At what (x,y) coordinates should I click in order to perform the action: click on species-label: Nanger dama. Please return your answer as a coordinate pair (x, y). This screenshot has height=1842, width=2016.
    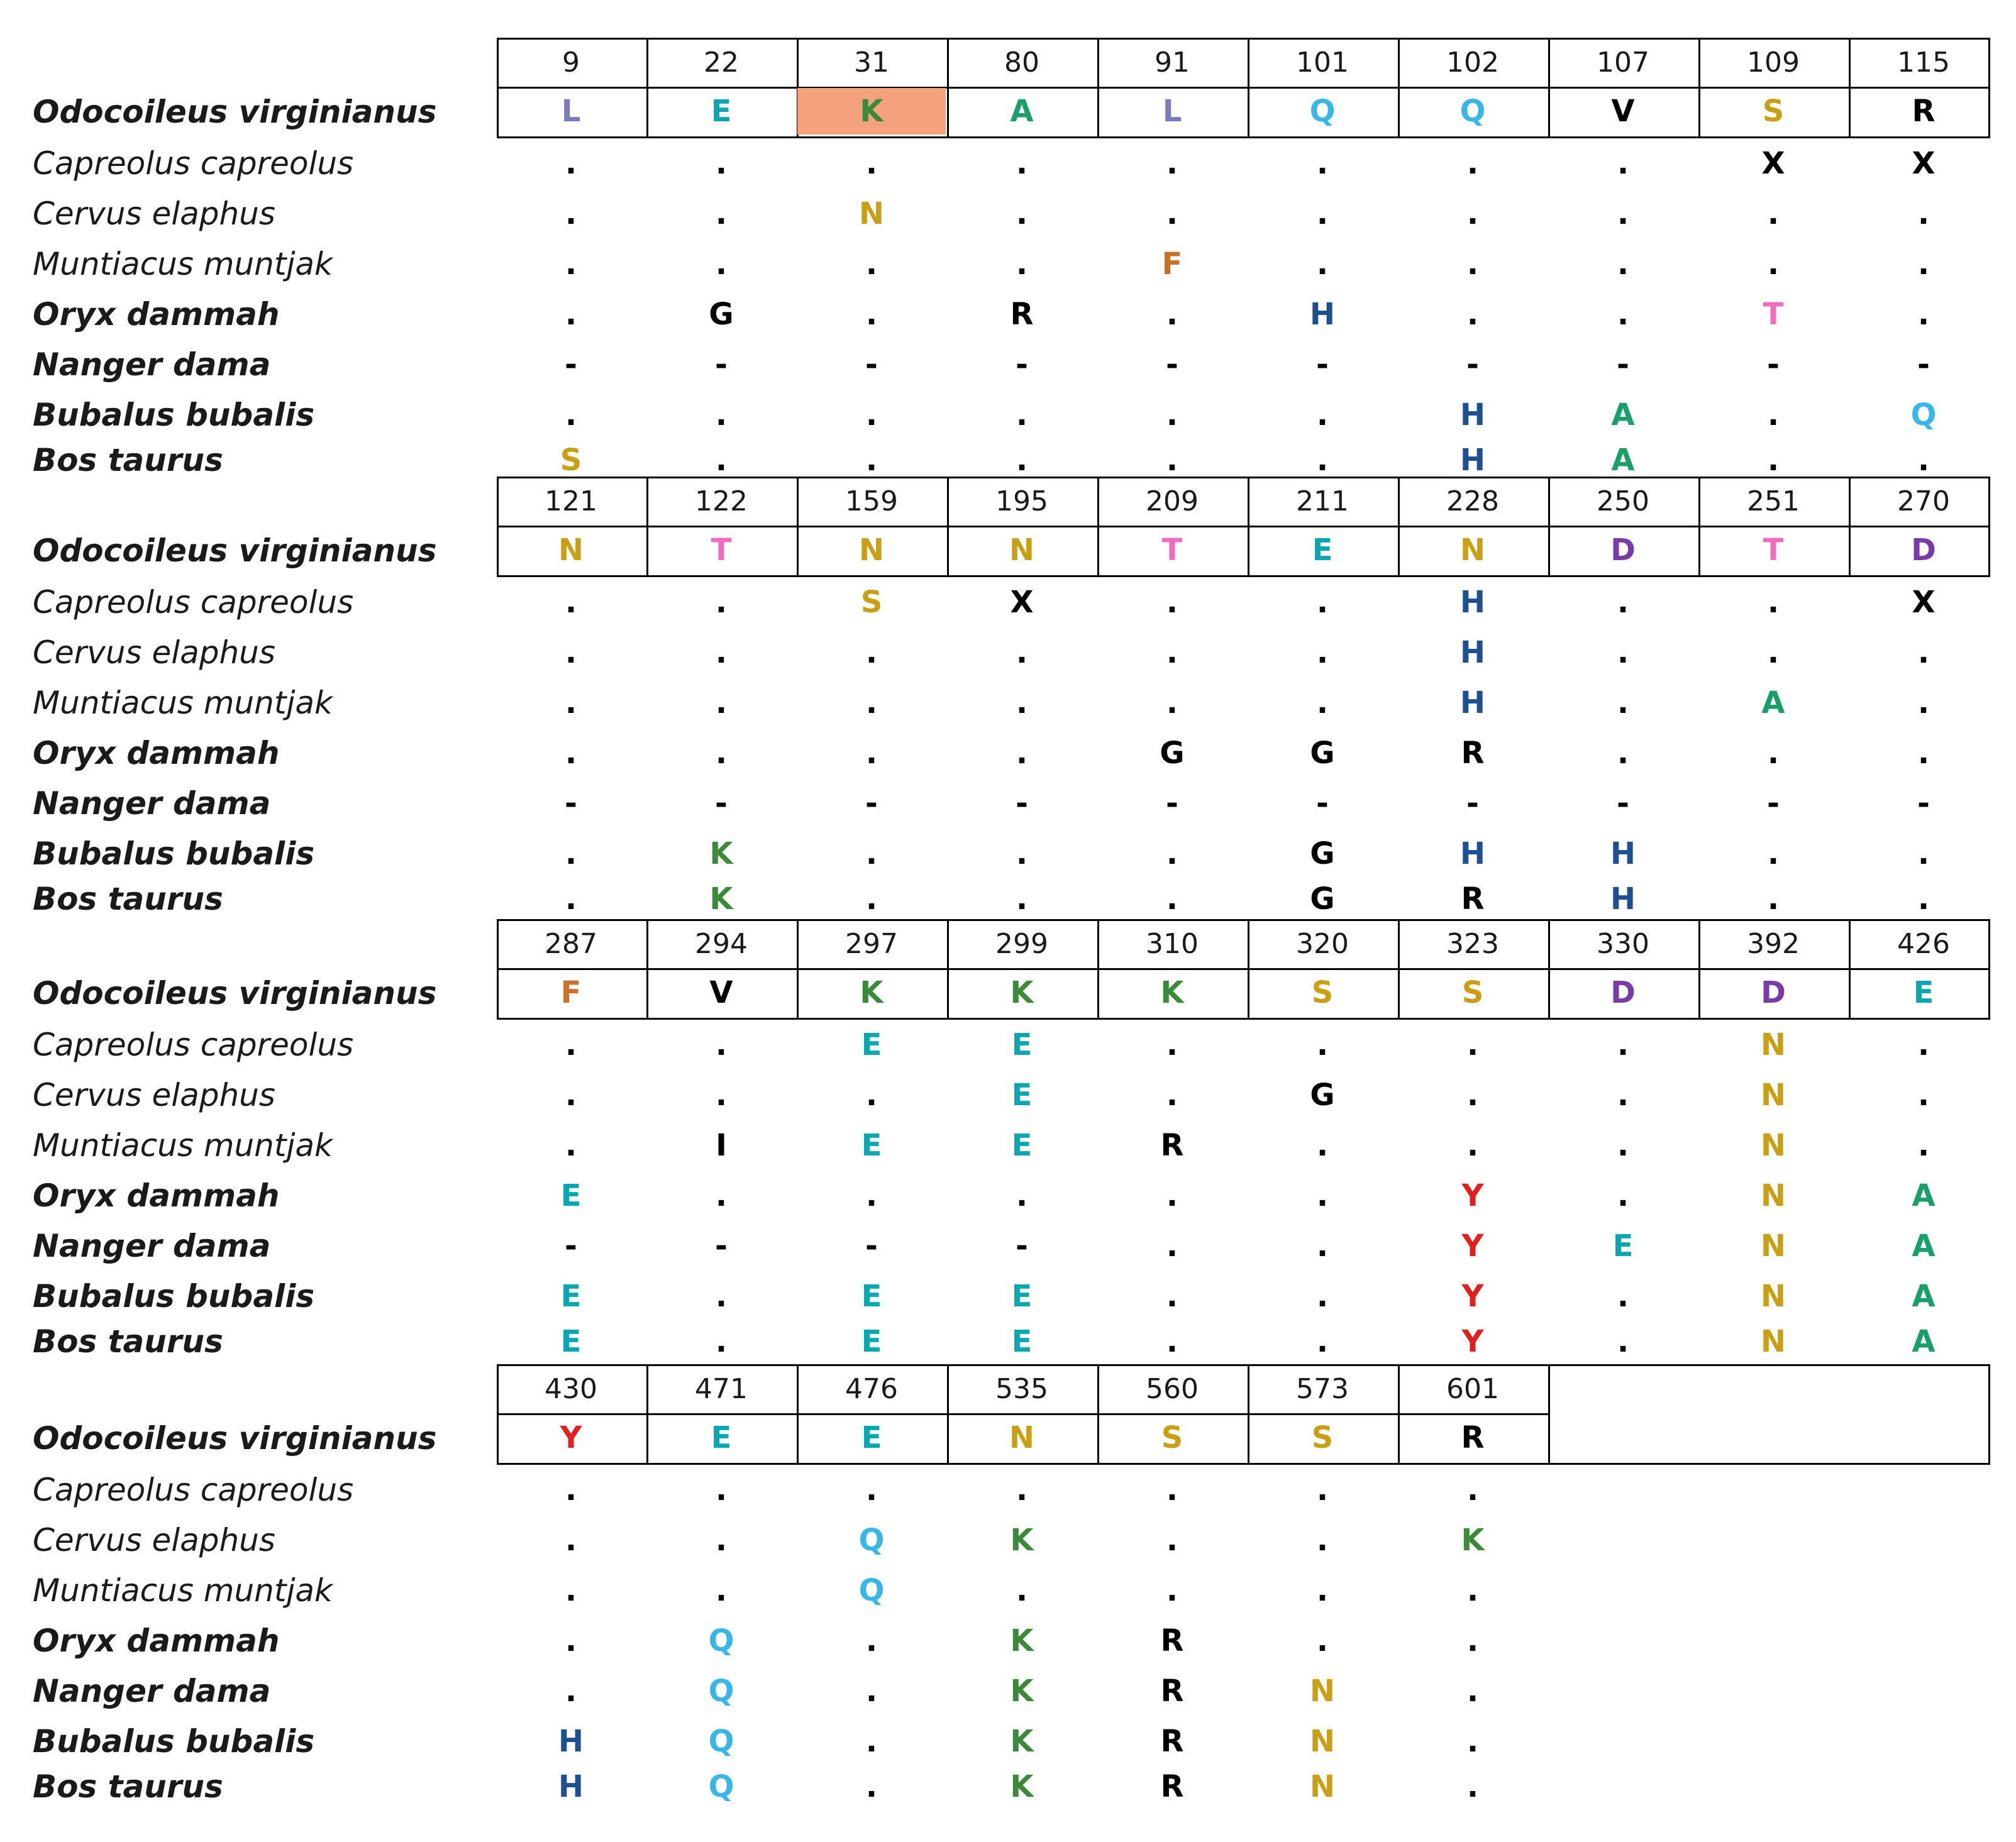
    Looking at the image, I should click on (152, 364).